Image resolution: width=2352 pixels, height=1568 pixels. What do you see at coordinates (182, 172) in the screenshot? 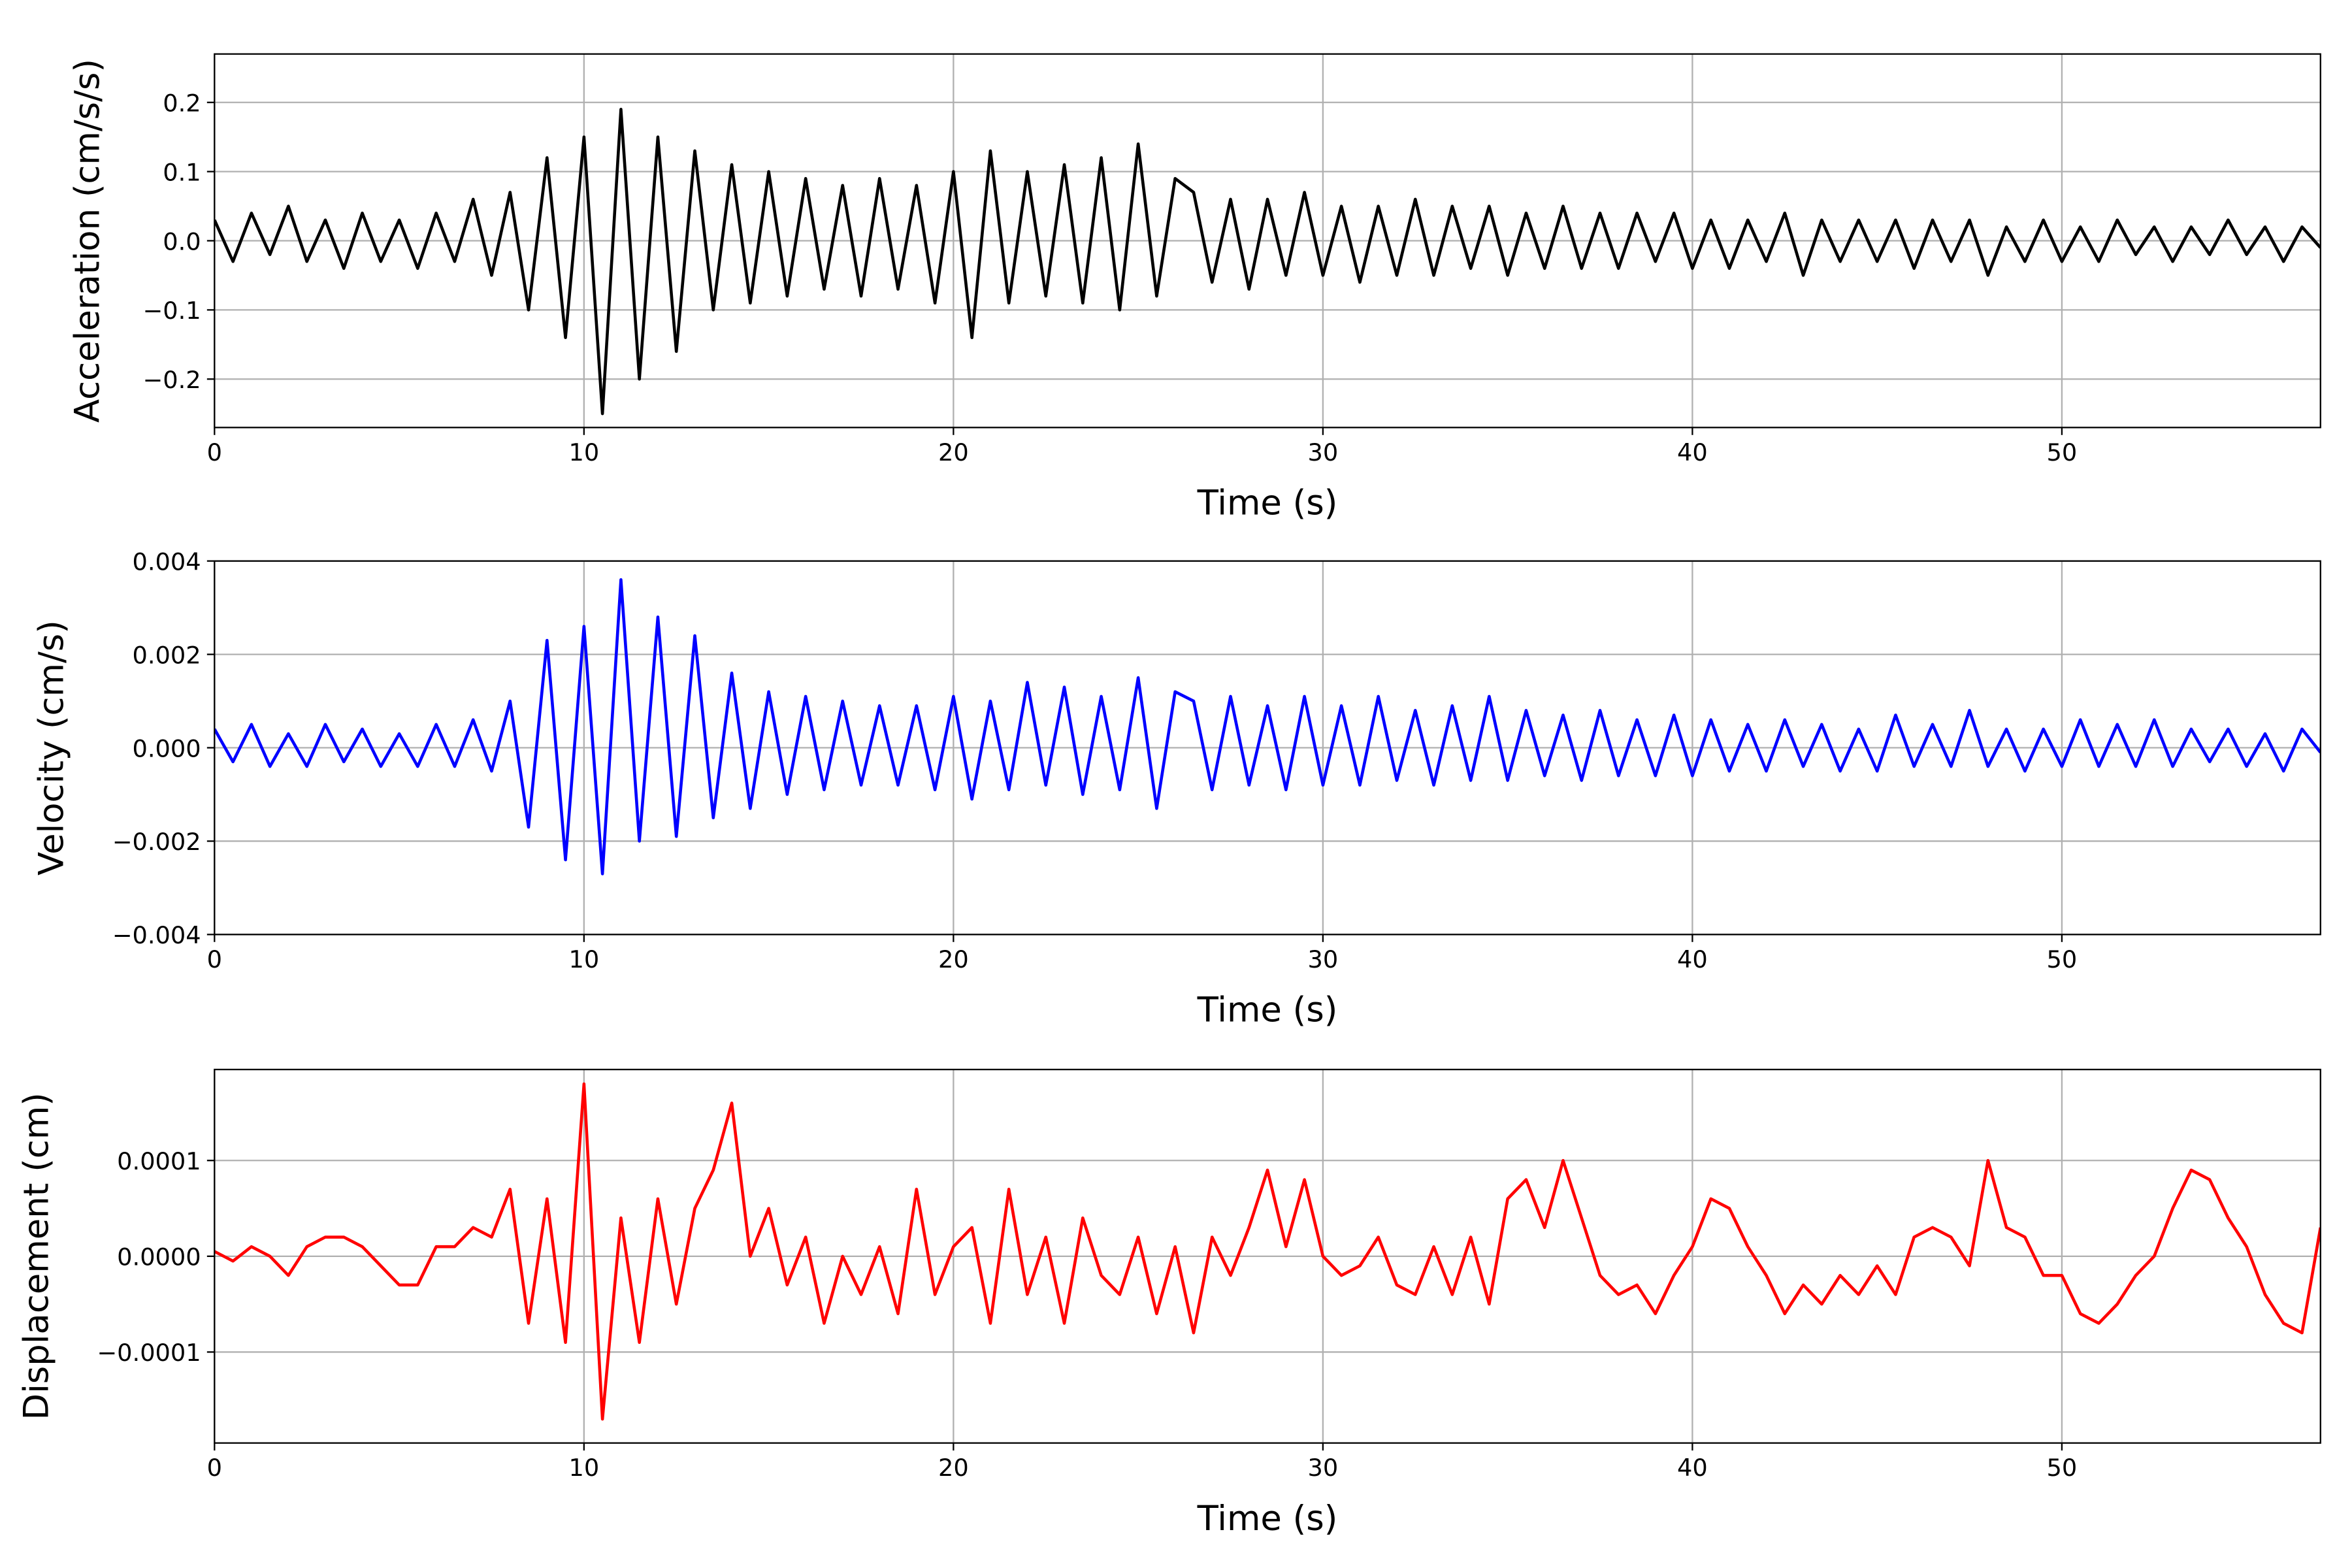
I see `y-tick-label: 0.1` at bounding box center [182, 172].